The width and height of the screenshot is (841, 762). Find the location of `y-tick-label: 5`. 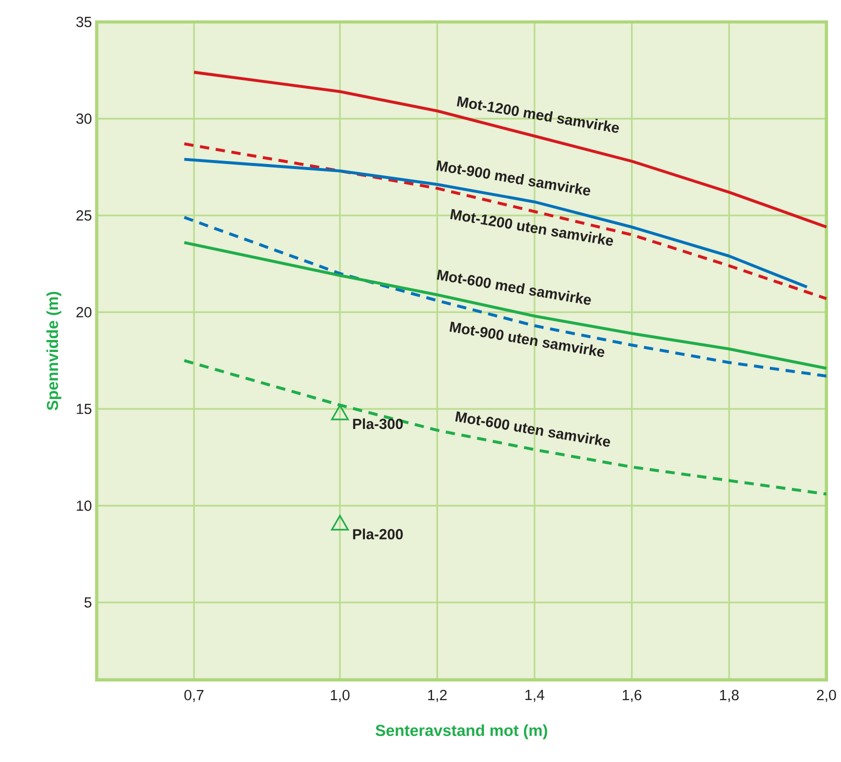

y-tick-label: 5 is located at coordinates (88, 603).